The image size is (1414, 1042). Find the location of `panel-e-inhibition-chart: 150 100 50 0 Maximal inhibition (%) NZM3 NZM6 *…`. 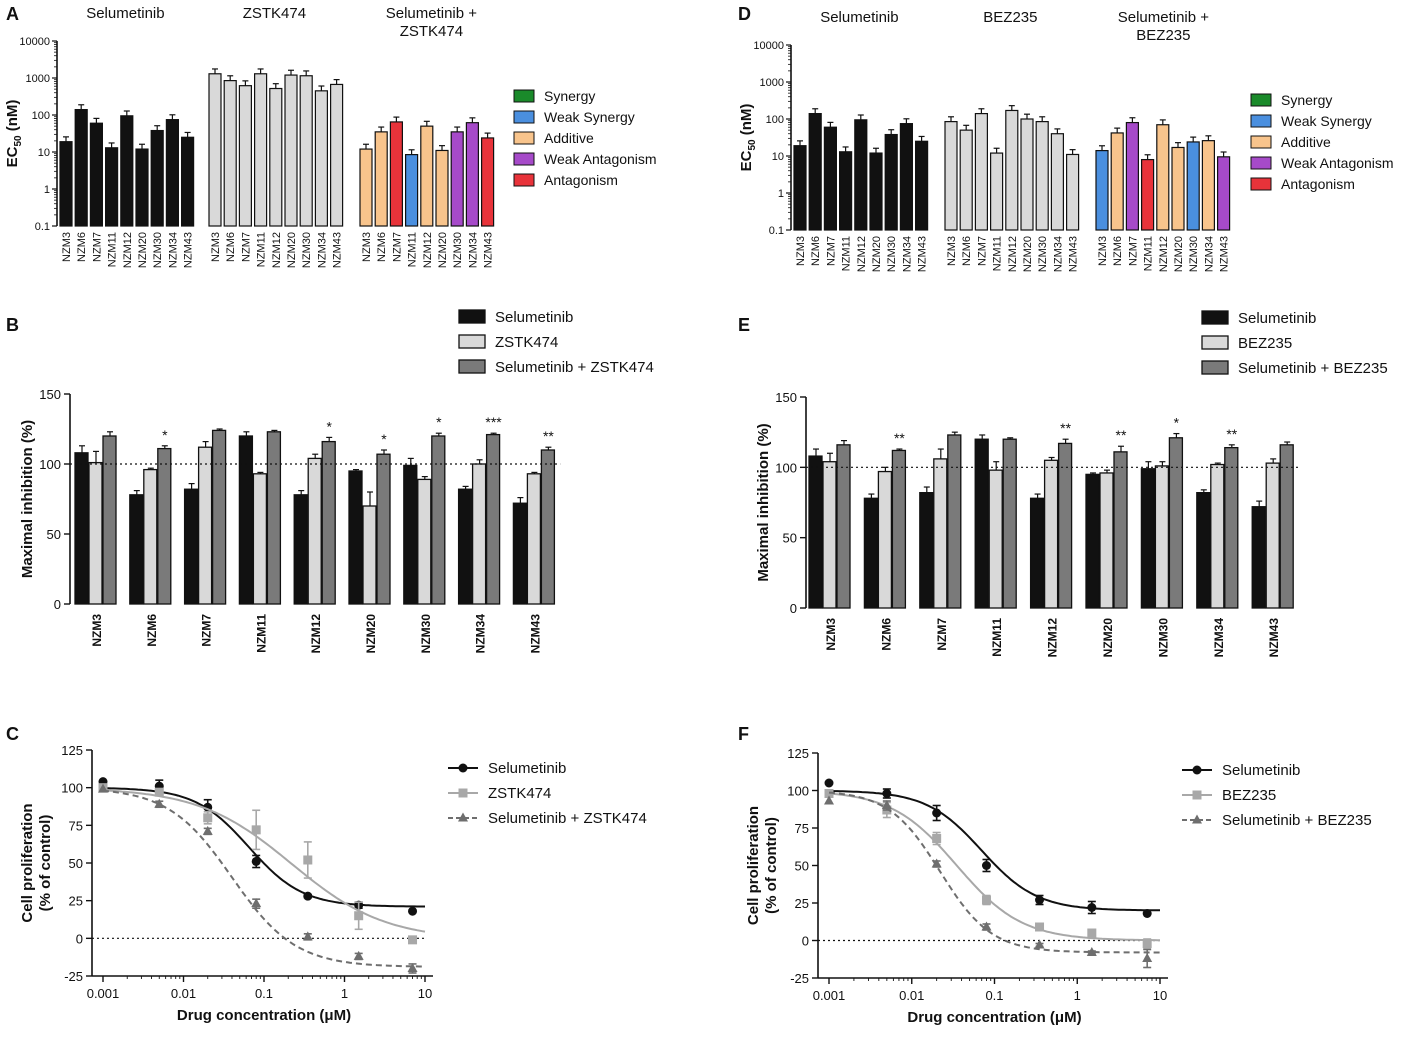

panel-e-inhibition-chart: 150 100 50 0 Maximal inhibition (%) NZM3 NZM6 *… is located at coordinates (1071, 483).